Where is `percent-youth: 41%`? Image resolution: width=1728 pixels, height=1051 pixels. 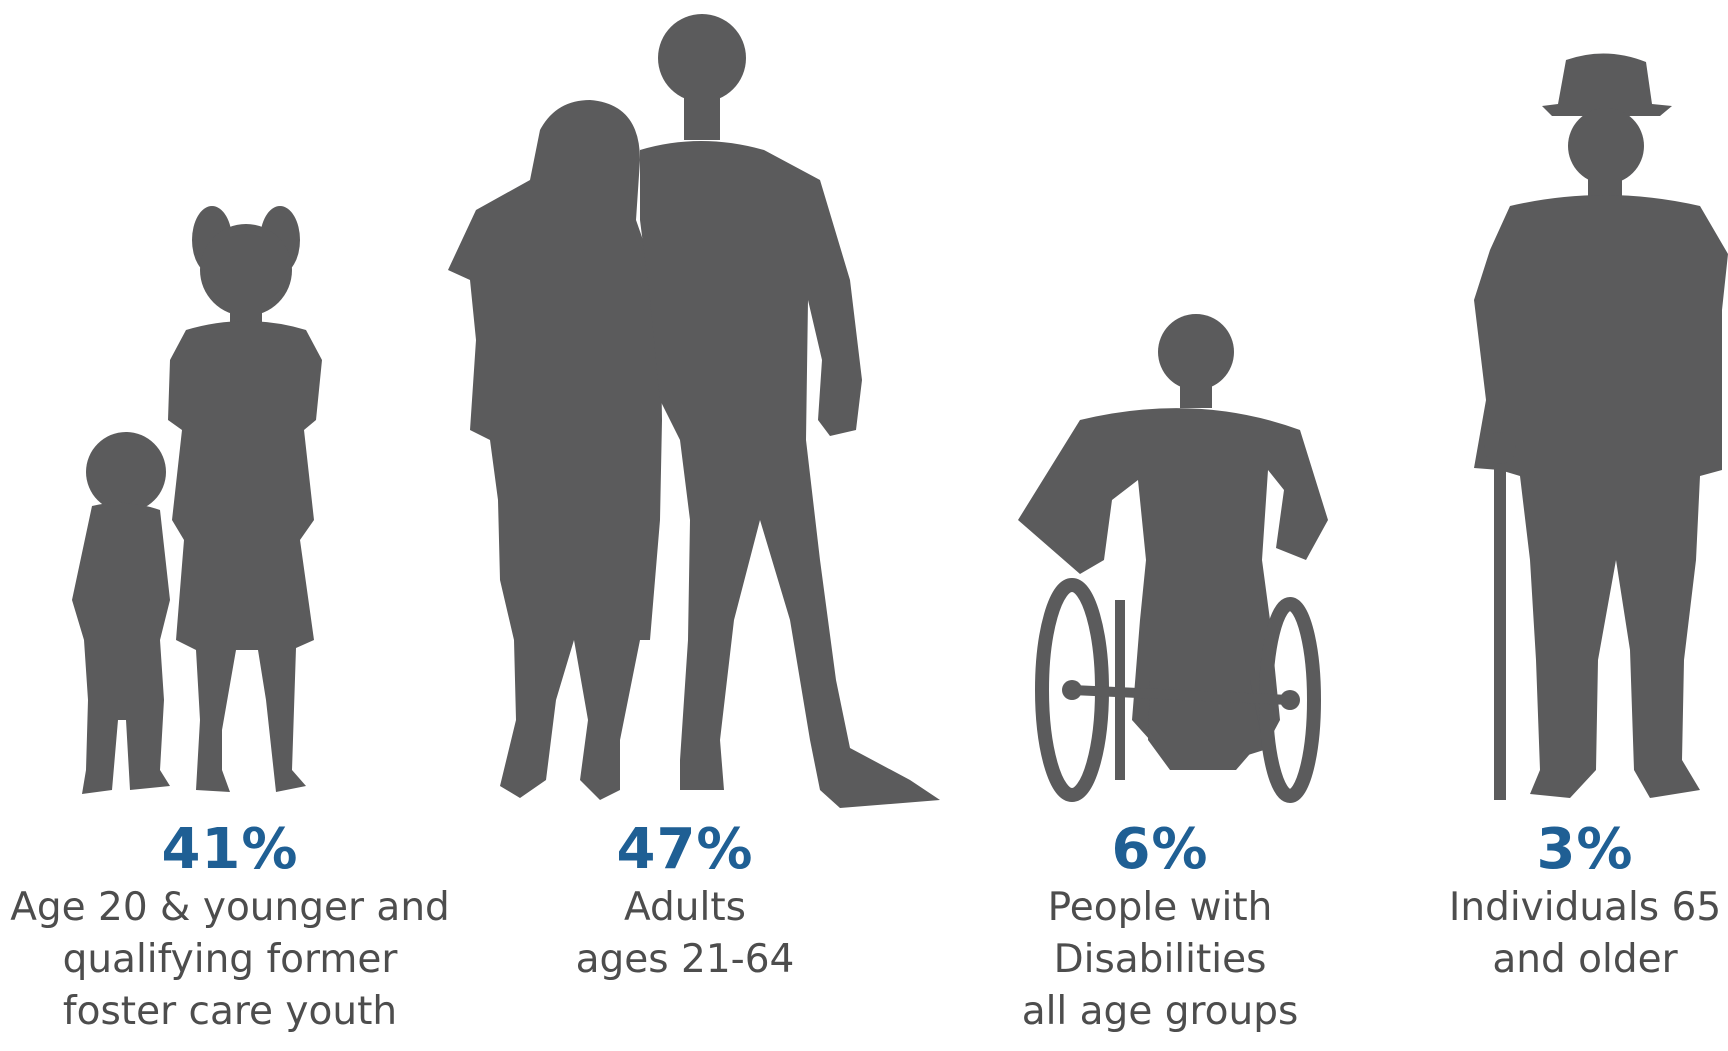 percent-youth: 41% is located at coordinates (230, 849).